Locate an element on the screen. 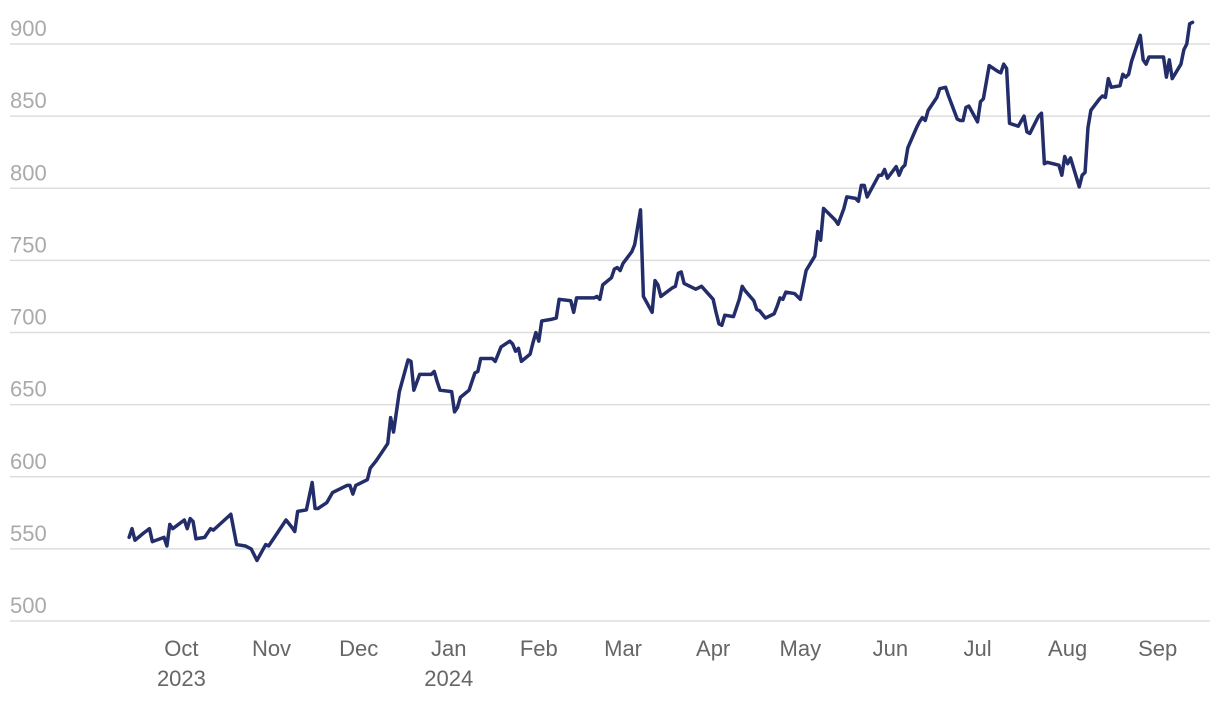  y-tick-label: 500 is located at coordinates (28, 605).